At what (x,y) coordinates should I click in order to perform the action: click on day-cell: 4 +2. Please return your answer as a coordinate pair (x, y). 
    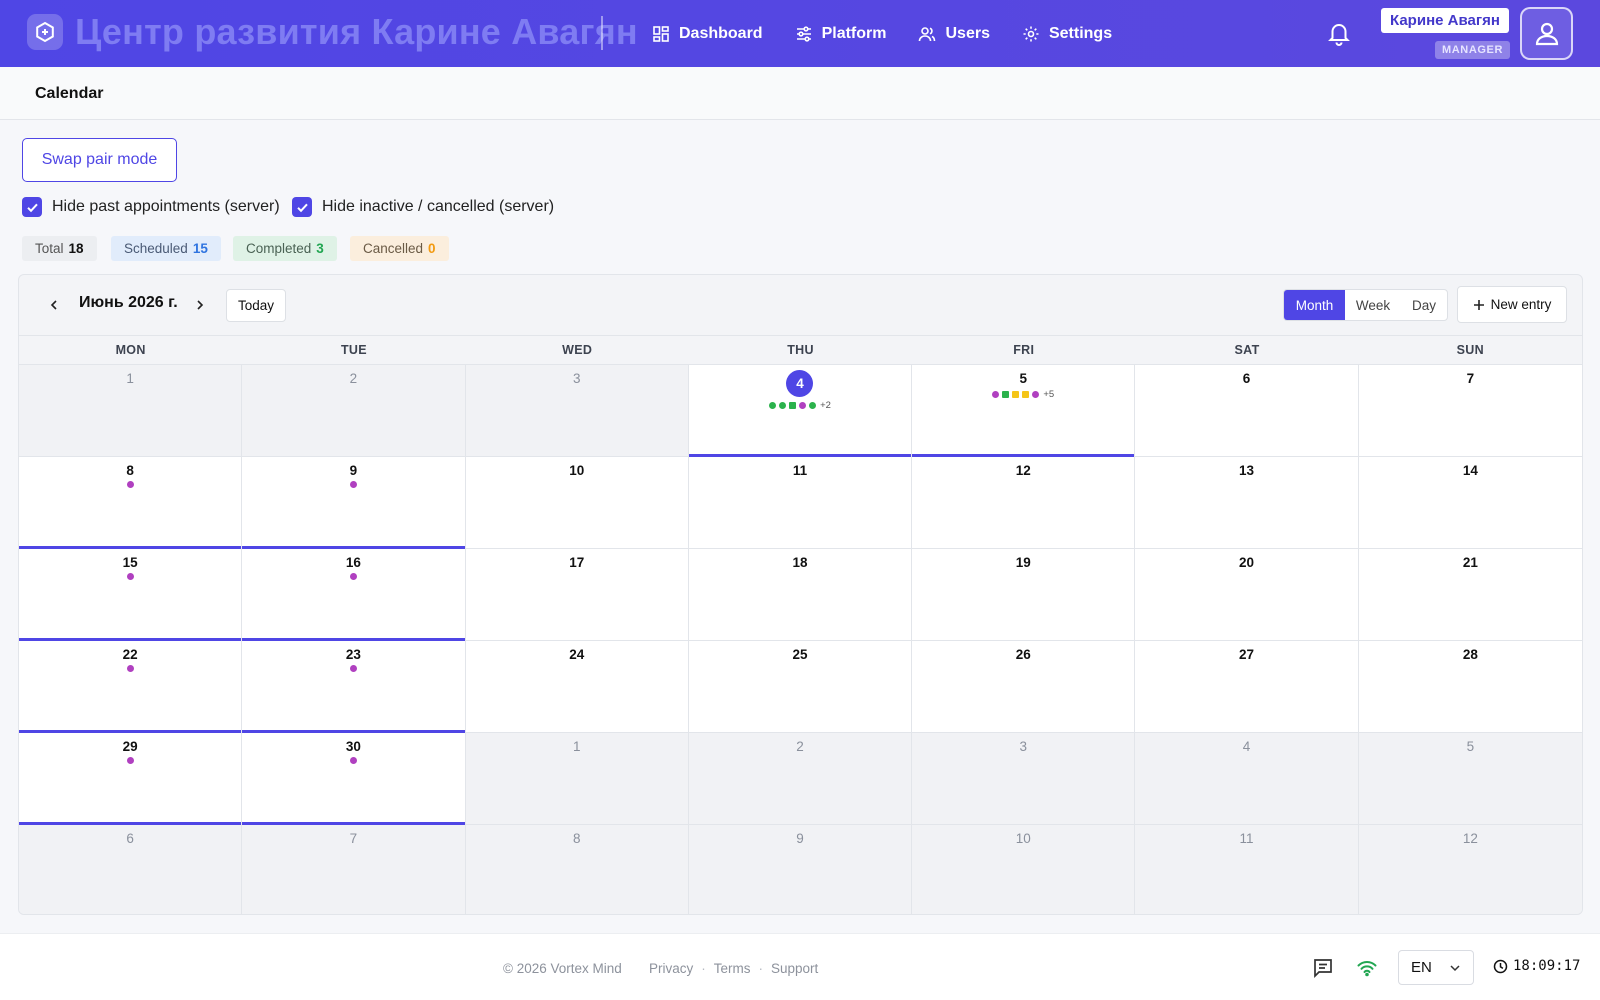
    Looking at the image, I should click on (800, 411).